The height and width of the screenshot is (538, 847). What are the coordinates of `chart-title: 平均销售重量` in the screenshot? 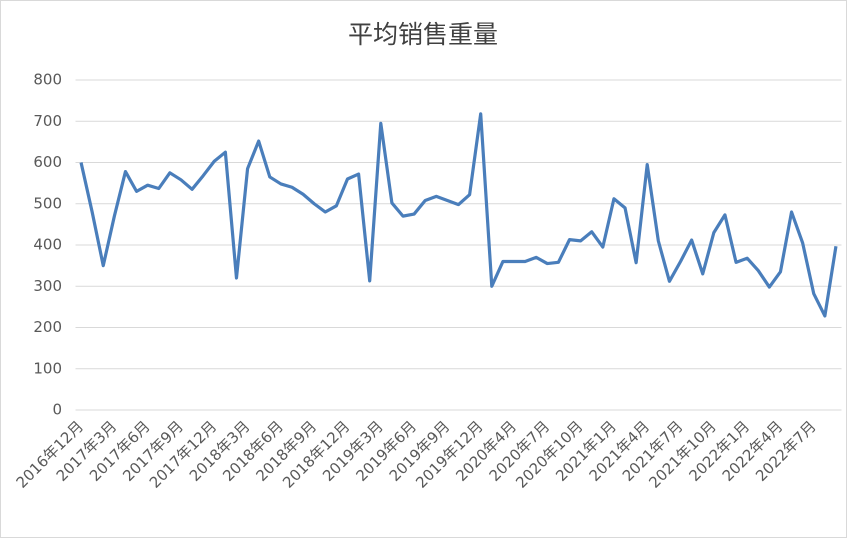 It's located at (423, 34).